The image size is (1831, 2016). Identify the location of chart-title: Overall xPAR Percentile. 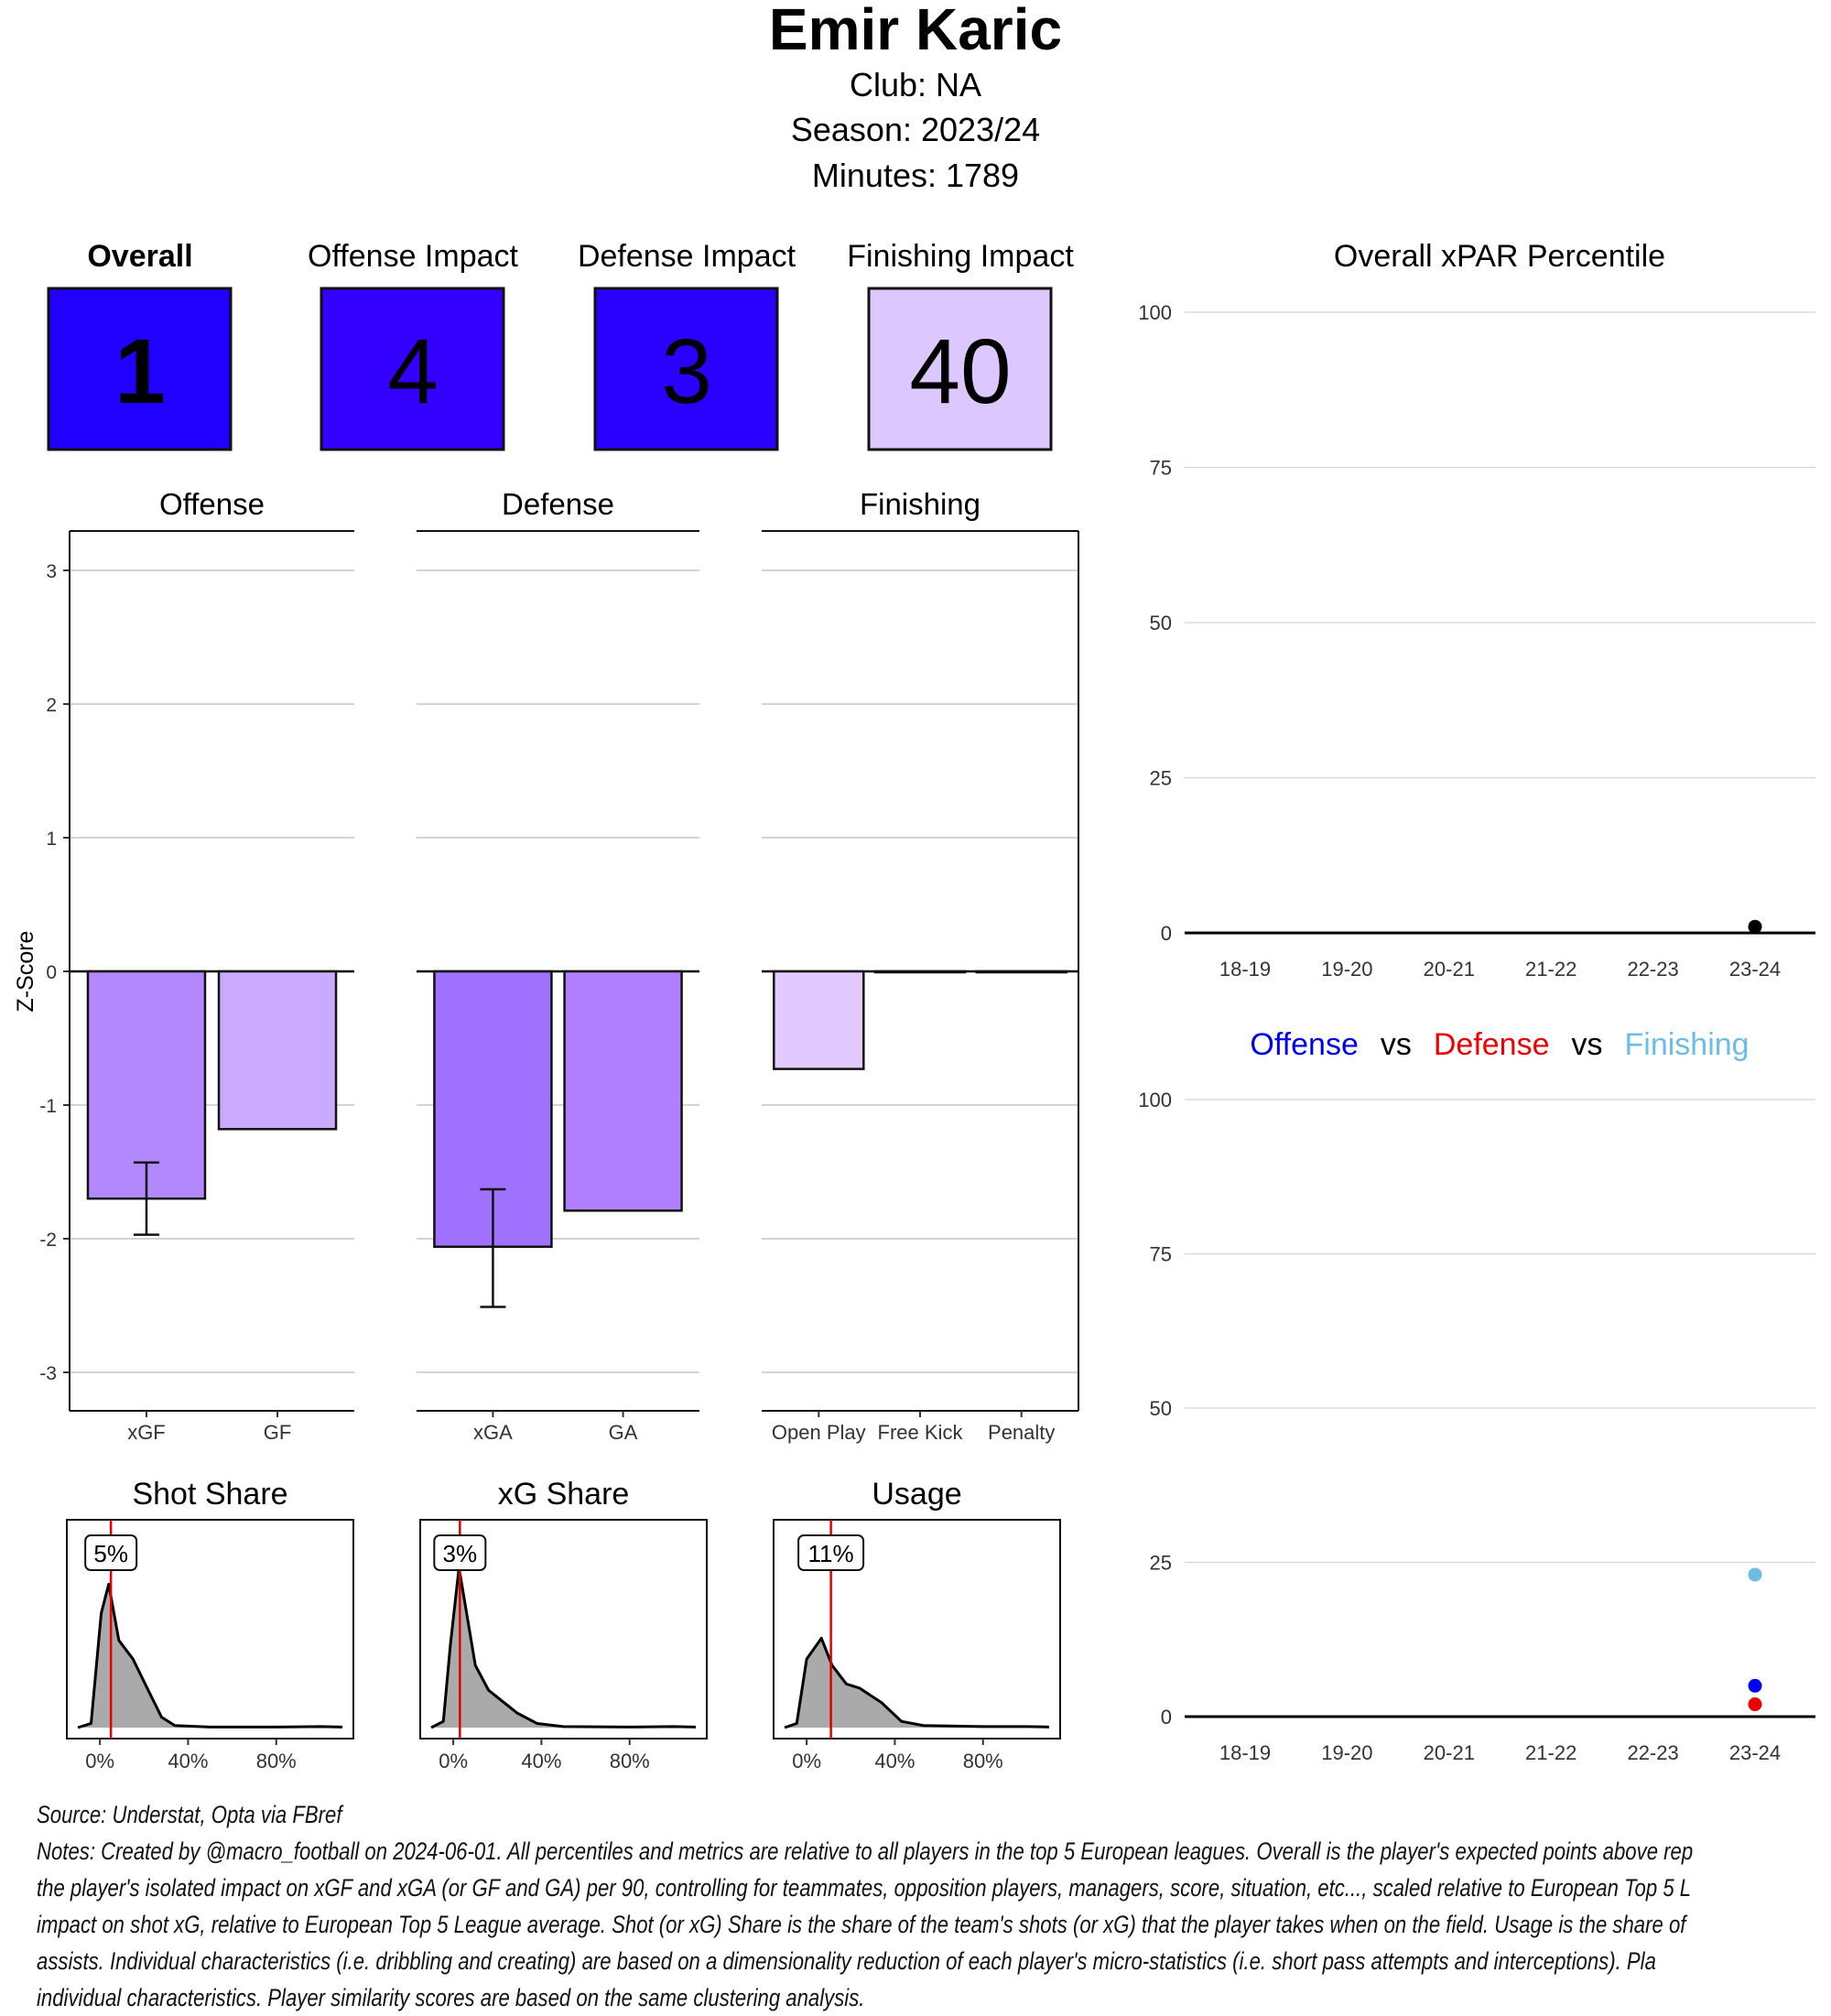
(1499, 256).